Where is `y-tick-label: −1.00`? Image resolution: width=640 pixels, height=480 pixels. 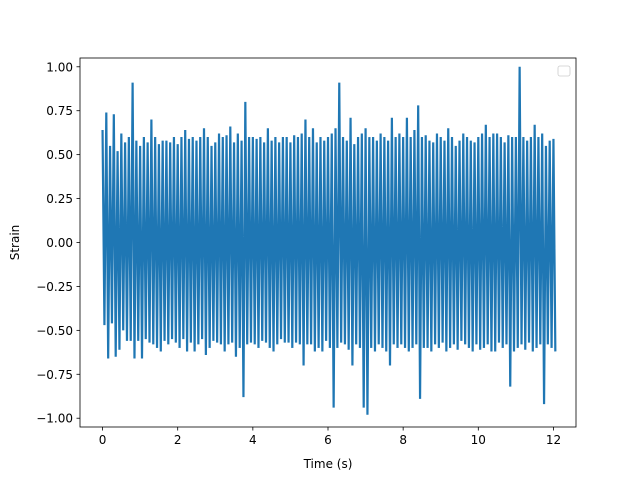
y-tick-label: −1.00 is located at coordinates (54, 419).